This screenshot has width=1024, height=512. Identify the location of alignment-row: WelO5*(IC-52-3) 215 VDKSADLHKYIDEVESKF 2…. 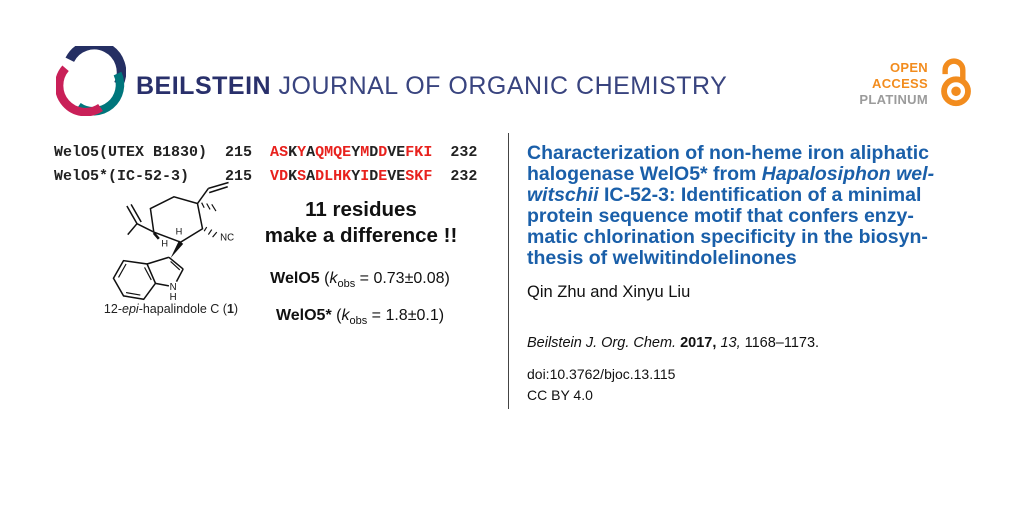
(265, 177).